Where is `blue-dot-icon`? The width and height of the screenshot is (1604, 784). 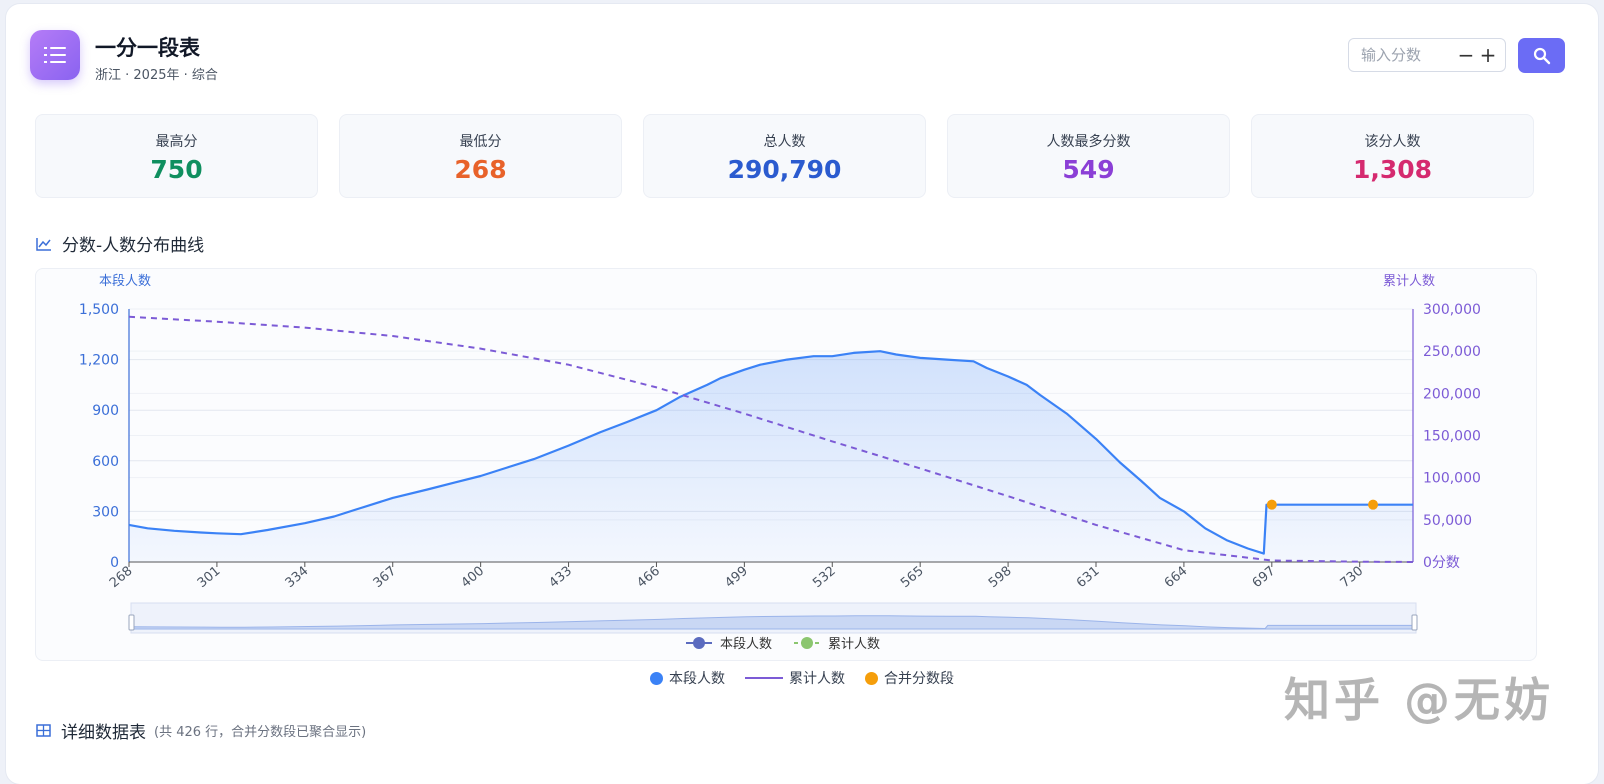
blue-dot-icon is located at coordinates (656, 678).